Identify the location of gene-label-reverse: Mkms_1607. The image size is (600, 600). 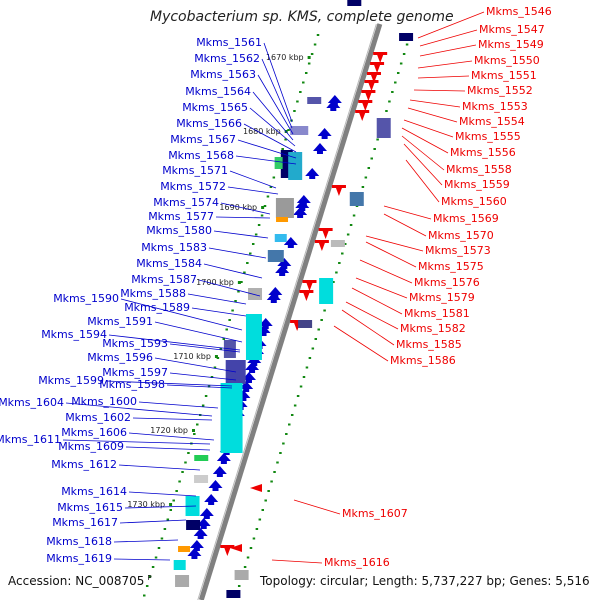
(375, 513).